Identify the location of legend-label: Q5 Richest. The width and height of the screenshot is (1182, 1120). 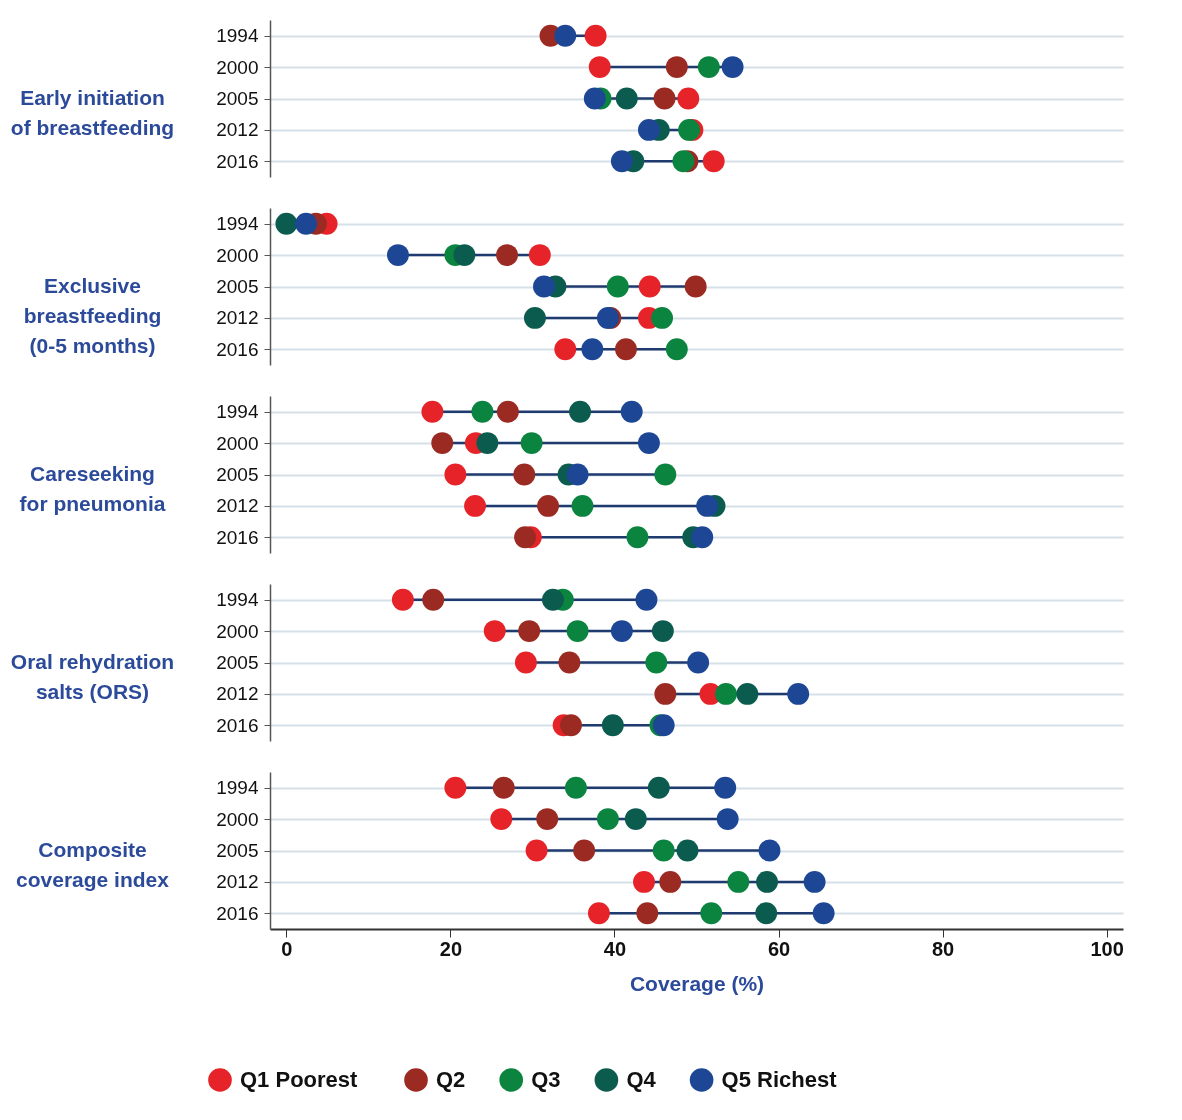
(779, 1079).